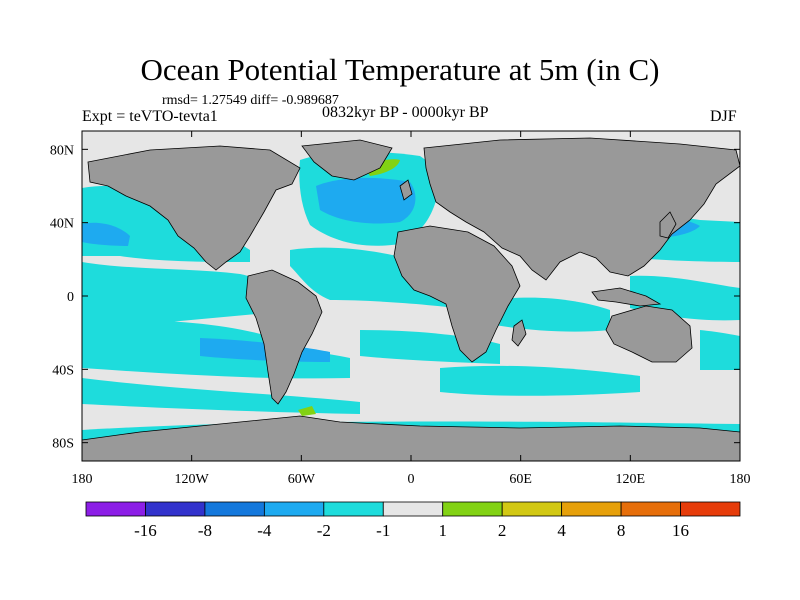 The image size is (800, 600). What do you see at coordinates (250, 100) in the screenshot?
I see `stats-line: rmsd= 1.27549 diff= -0.989687` at bounding box center [250, 100].